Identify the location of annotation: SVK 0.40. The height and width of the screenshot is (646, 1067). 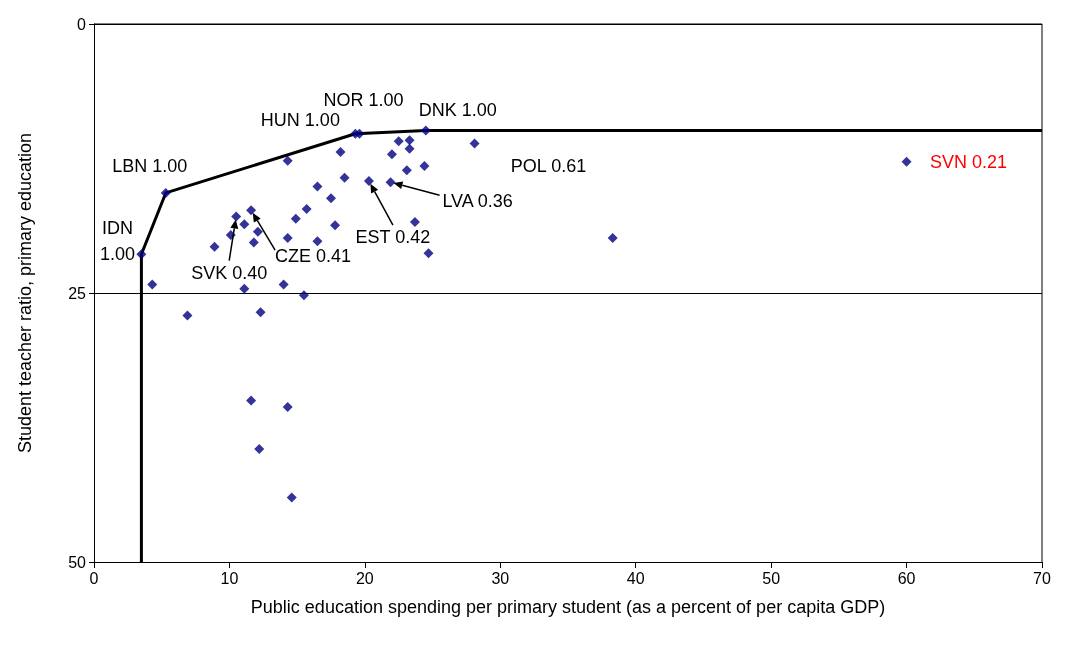
(229, 272).